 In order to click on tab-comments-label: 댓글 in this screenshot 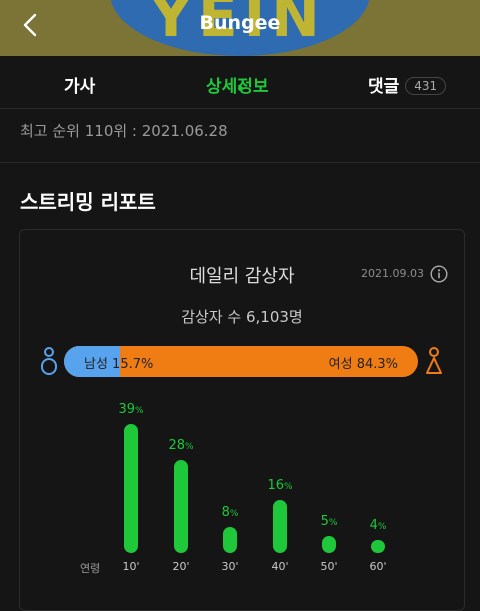, I will do `click(384, 87)`.